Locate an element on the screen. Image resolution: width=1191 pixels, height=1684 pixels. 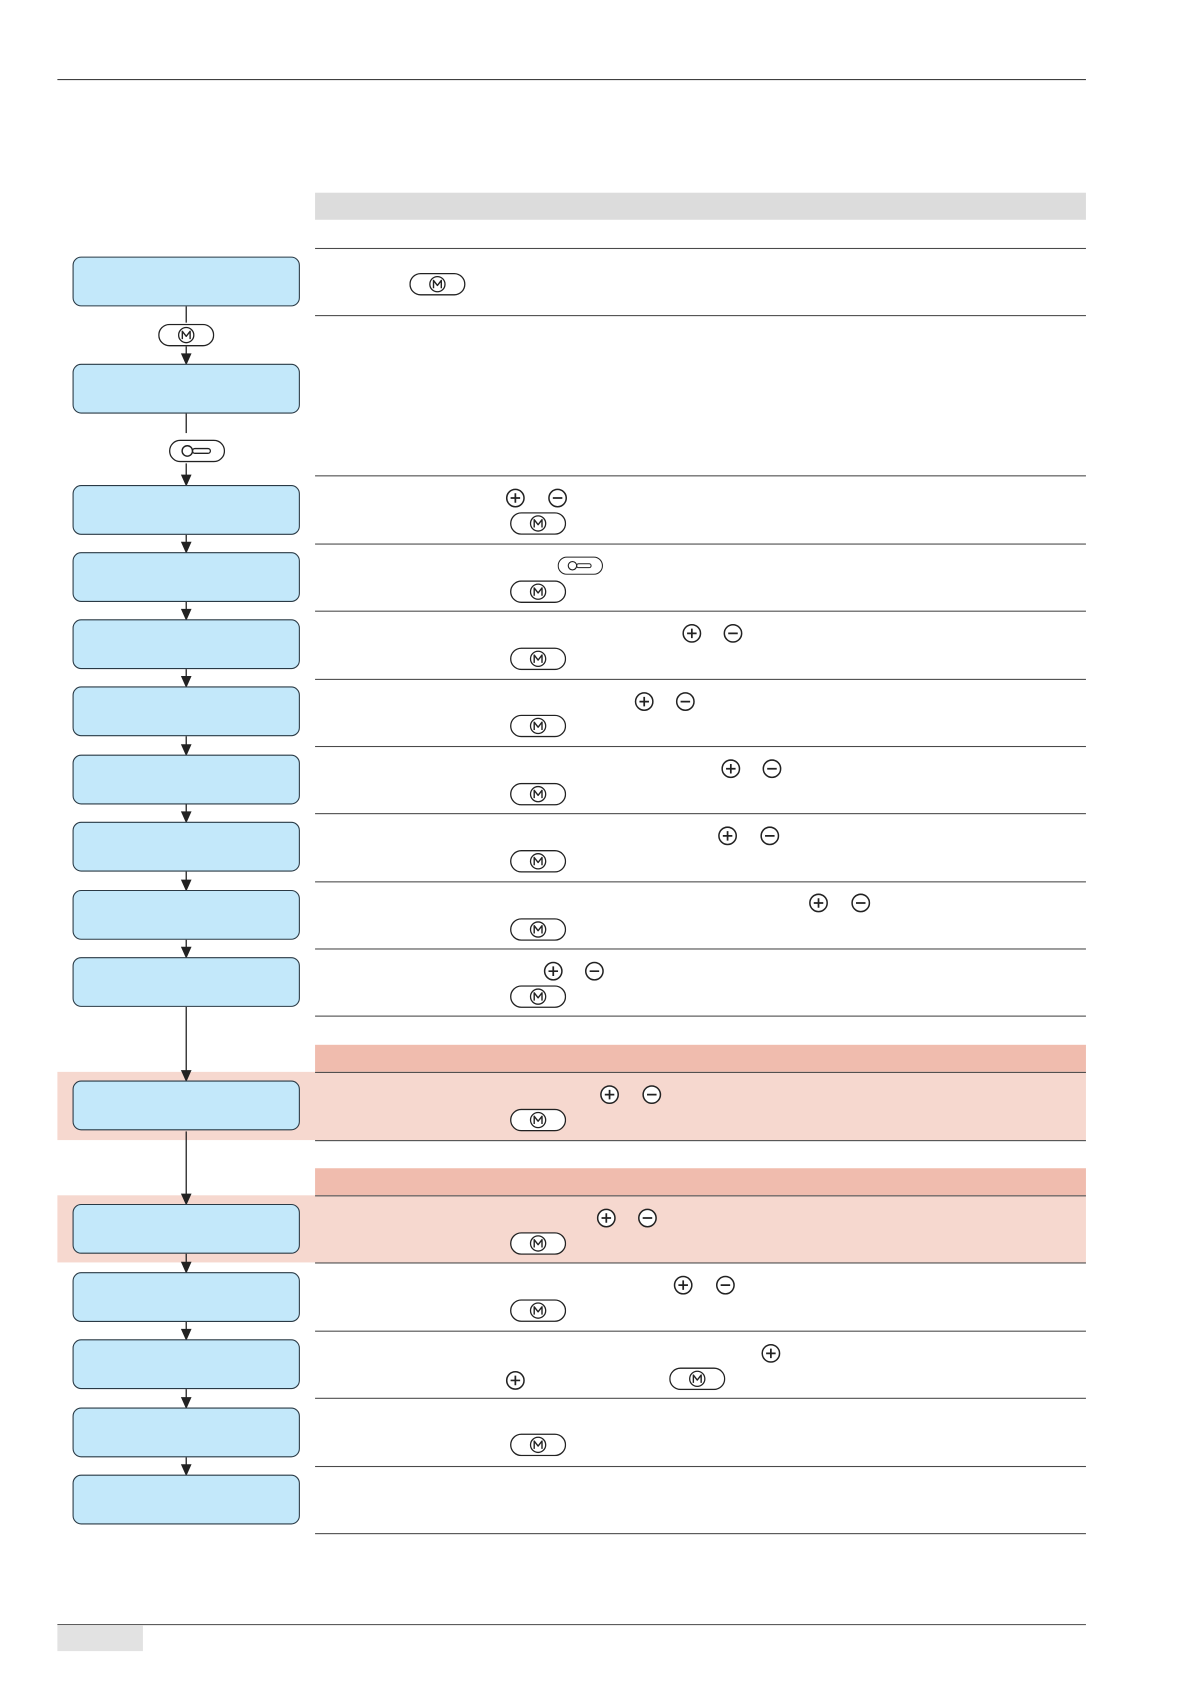
page-number-tab is located at coordinates (100, 1638).